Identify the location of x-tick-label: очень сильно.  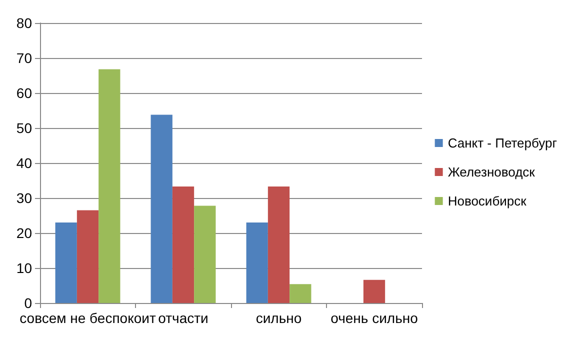
(374, 318).